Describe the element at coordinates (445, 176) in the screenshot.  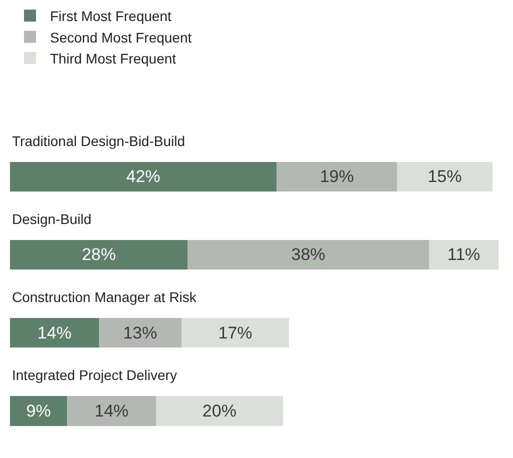
I see `data-label: 15%` at that location.